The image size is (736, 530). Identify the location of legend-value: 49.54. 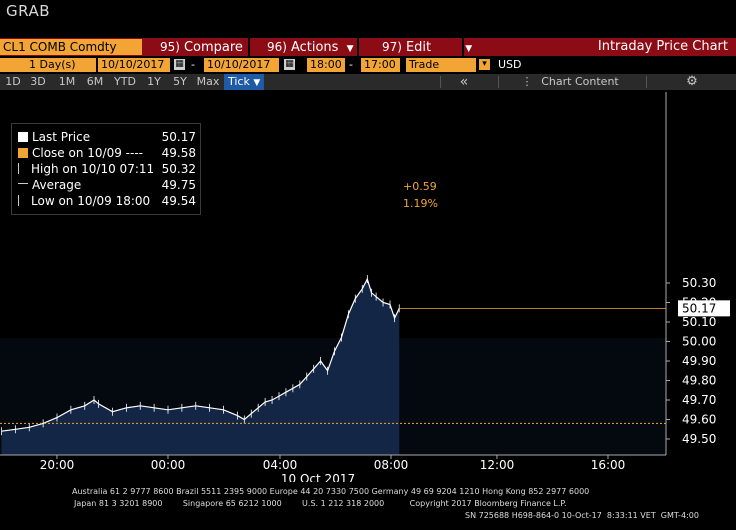
(178, 201).